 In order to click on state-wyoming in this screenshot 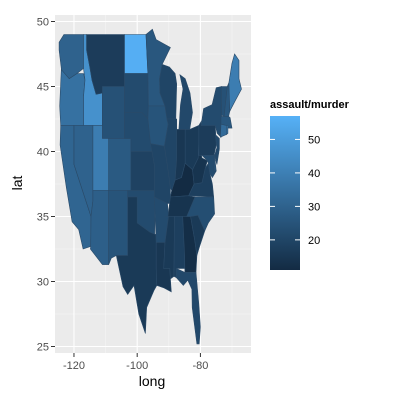, I will do `click(113, 112)`.